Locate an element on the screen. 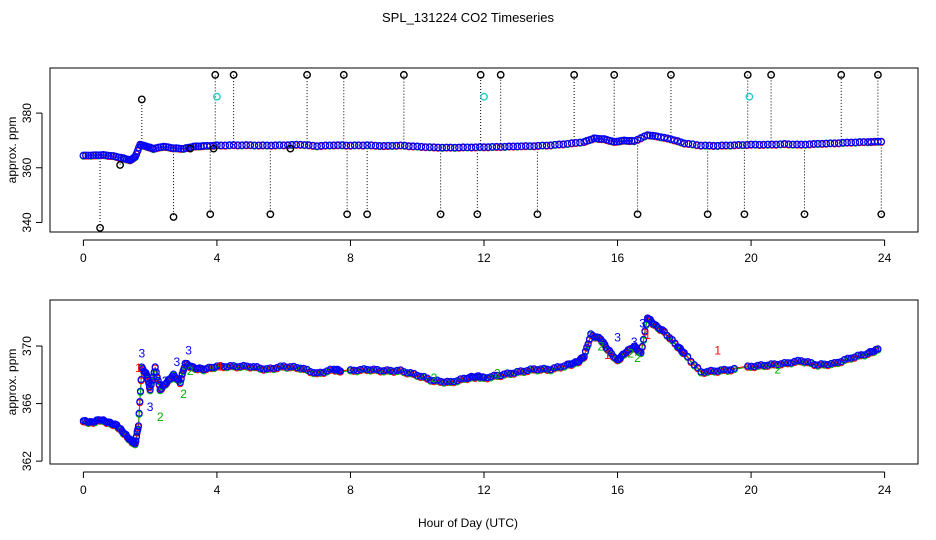 The image size is (936, 540). numeric-label: 2 is located at coordinates (434, 378).